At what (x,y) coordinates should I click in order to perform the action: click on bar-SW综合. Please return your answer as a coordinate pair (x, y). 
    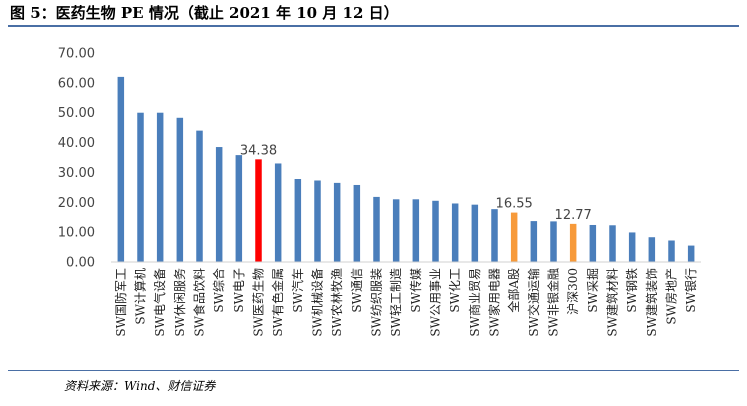
    Looking at the image, I should click on (219, 204).